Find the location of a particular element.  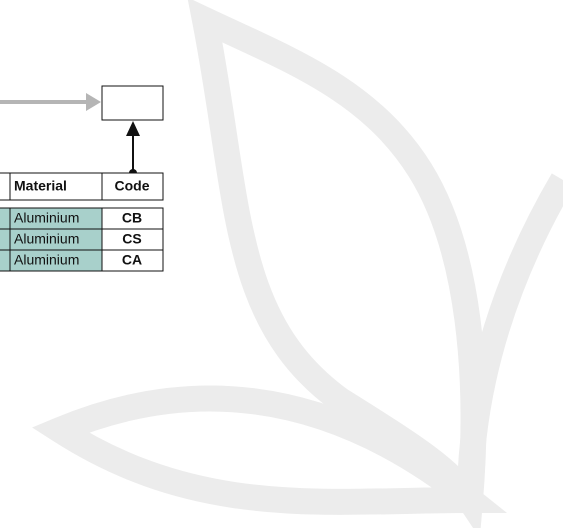

header-text: Material is located at coordinates (40, 186).